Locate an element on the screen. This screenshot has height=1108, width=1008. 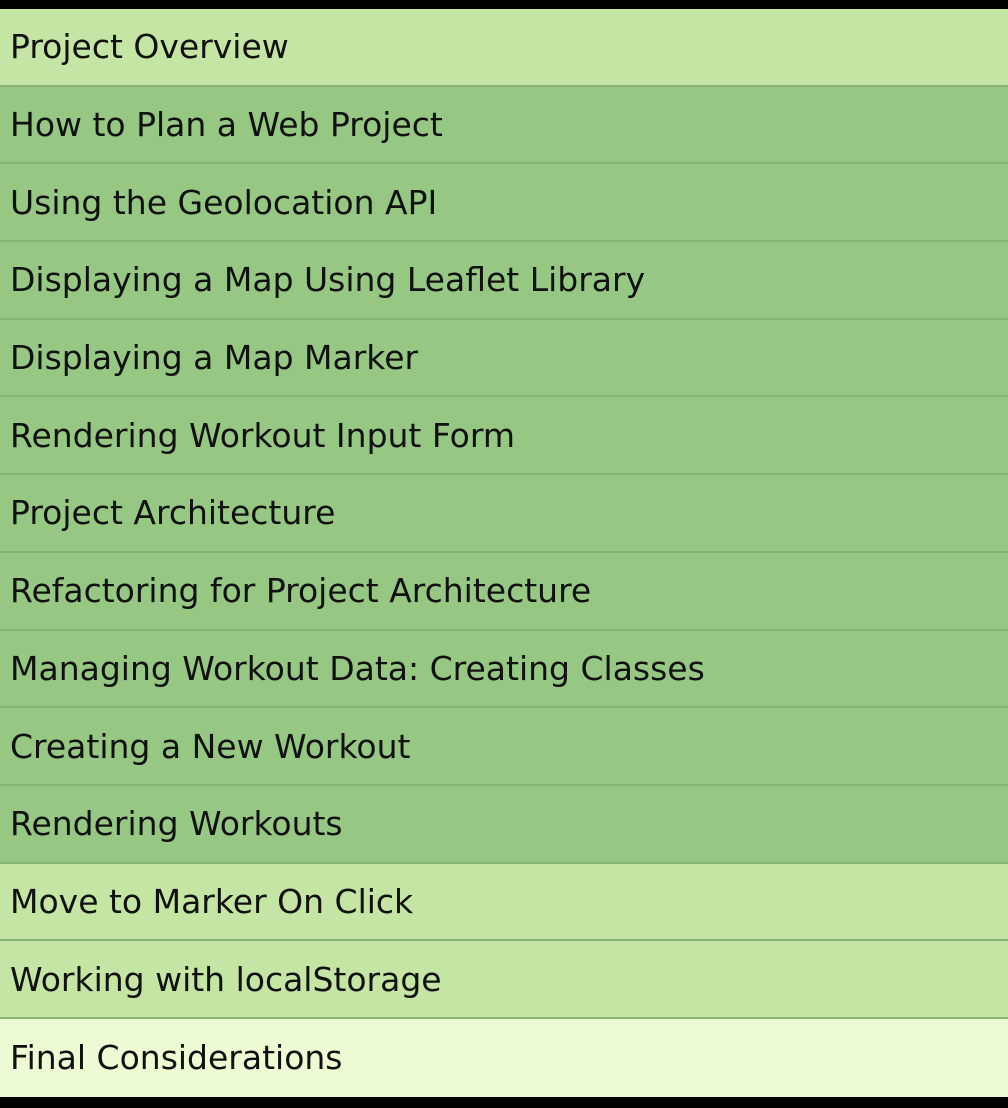
lesson-item-rendering-workouts: Rendering Workouts is located at coordinates (504, 824).